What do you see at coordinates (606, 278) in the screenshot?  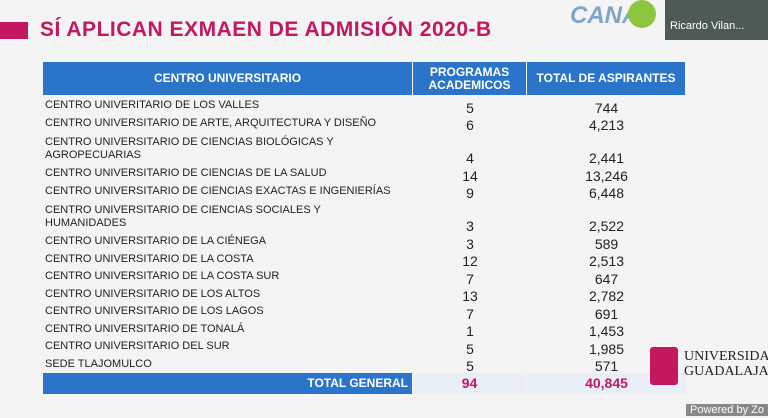 I see `applicants: 647` at bounding box center [606, 278].